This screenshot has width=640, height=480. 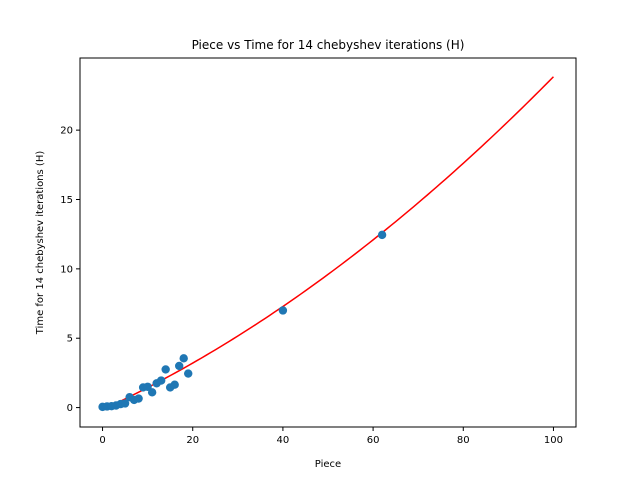 What do you see at coordinates (70, 408) in the screenshot?
I see `y-tick-label: 0` at bounding box center [70, 408].